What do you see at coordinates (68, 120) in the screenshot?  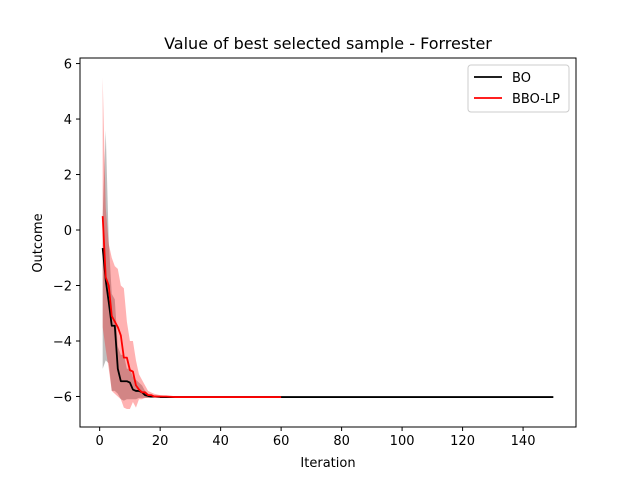 I see `y-tick-label: 4` at bounding box center [68, 120].